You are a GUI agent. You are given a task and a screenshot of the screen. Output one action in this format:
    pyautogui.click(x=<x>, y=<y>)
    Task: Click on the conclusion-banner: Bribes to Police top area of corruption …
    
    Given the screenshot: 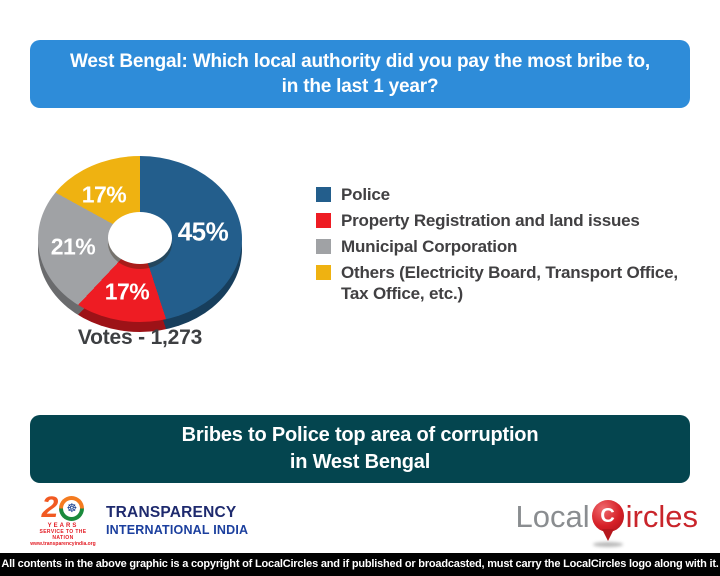 What is the action you would take?
    pyautogui.click(x=360, y=449)
    